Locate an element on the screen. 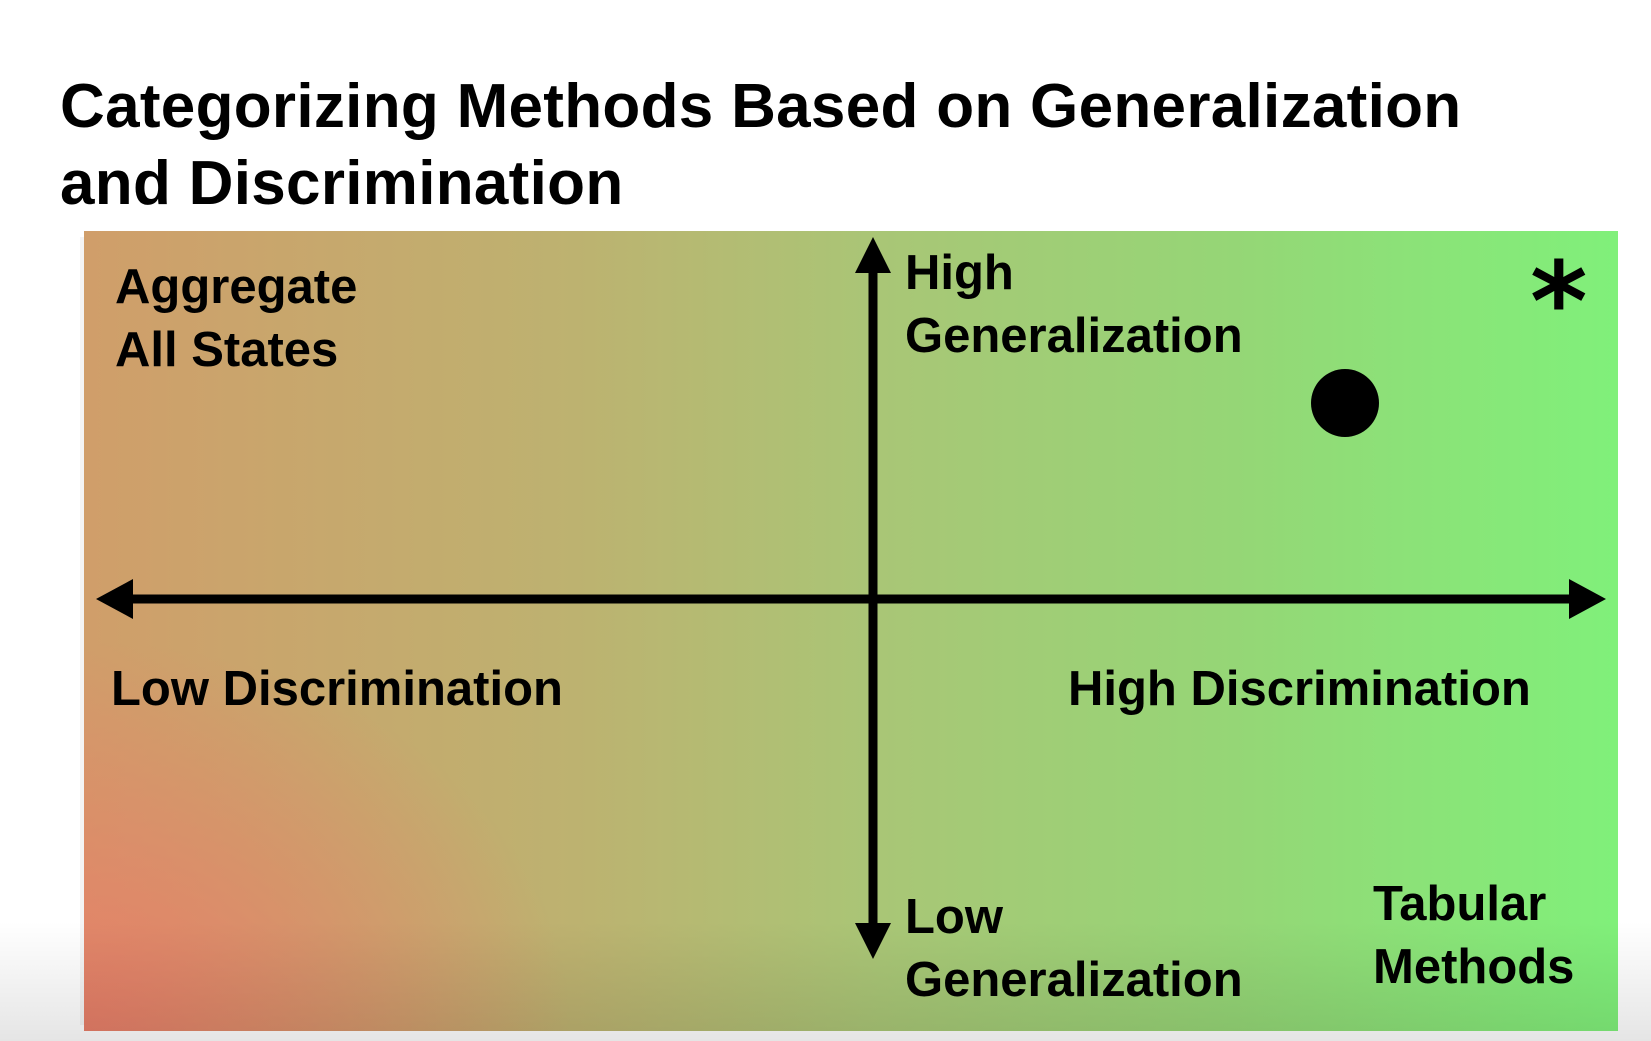  x-axis-left-arrowhead is located at coordinates (114, 599).